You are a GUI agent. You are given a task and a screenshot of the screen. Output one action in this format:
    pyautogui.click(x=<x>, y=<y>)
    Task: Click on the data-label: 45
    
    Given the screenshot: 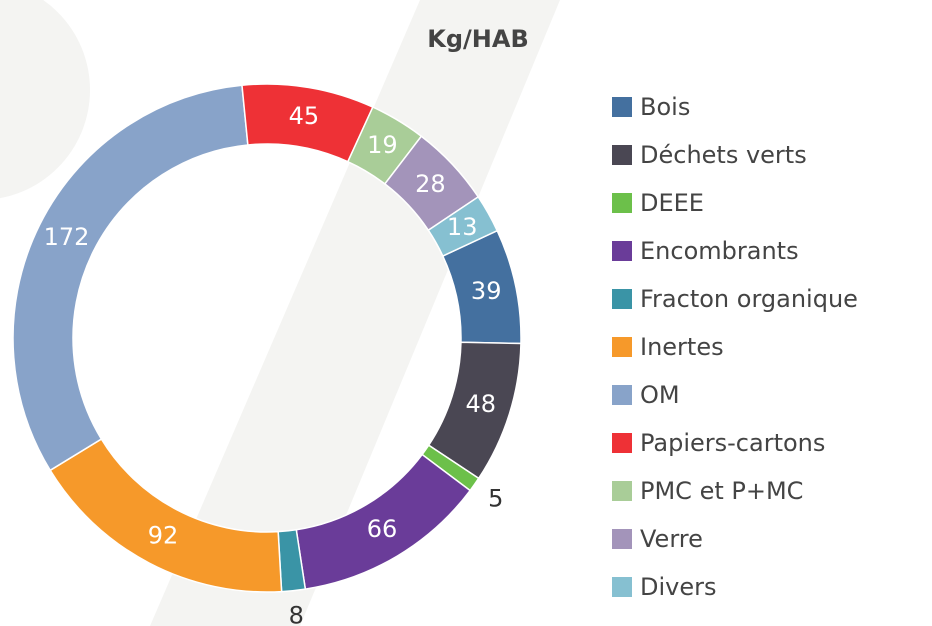 What is the action you would take?
    pyautogui.click(x=304, y=116)
    